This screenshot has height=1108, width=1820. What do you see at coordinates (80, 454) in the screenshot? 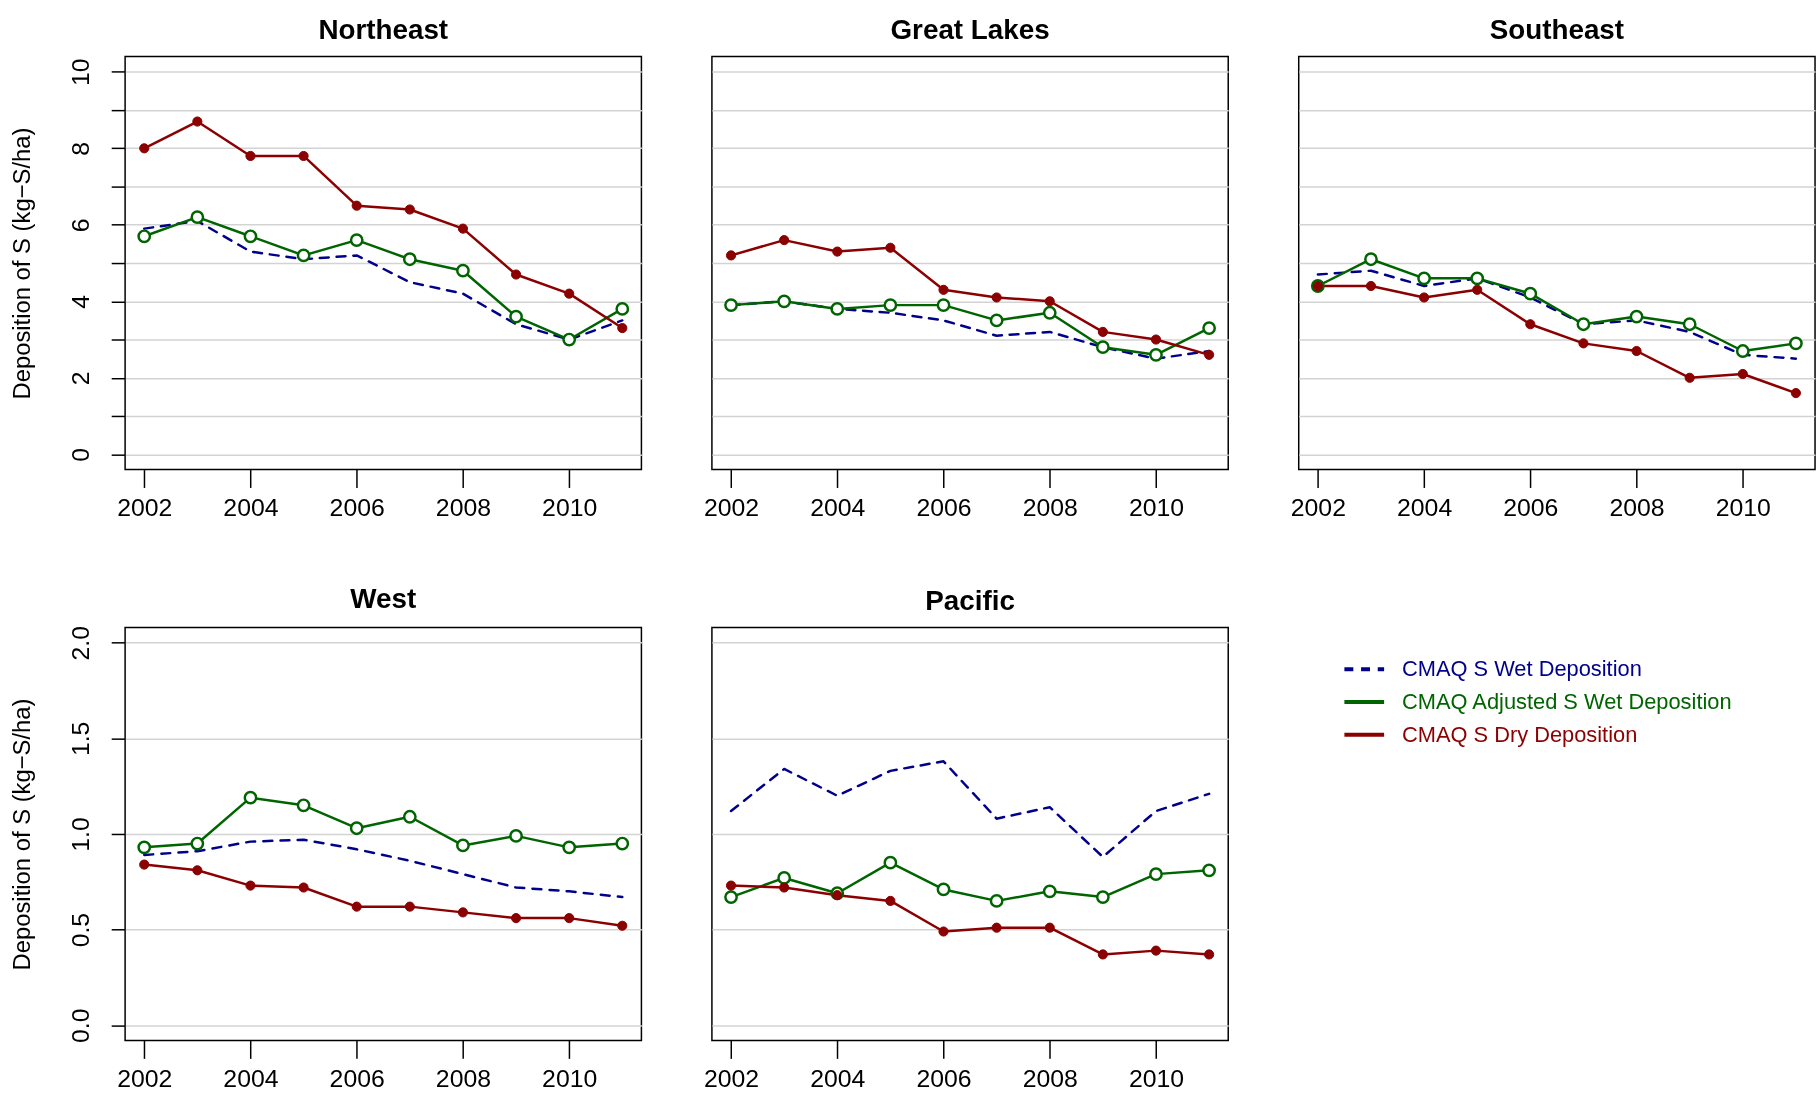
I see `y-tick-label: 0` at bounding box center [80, 454].